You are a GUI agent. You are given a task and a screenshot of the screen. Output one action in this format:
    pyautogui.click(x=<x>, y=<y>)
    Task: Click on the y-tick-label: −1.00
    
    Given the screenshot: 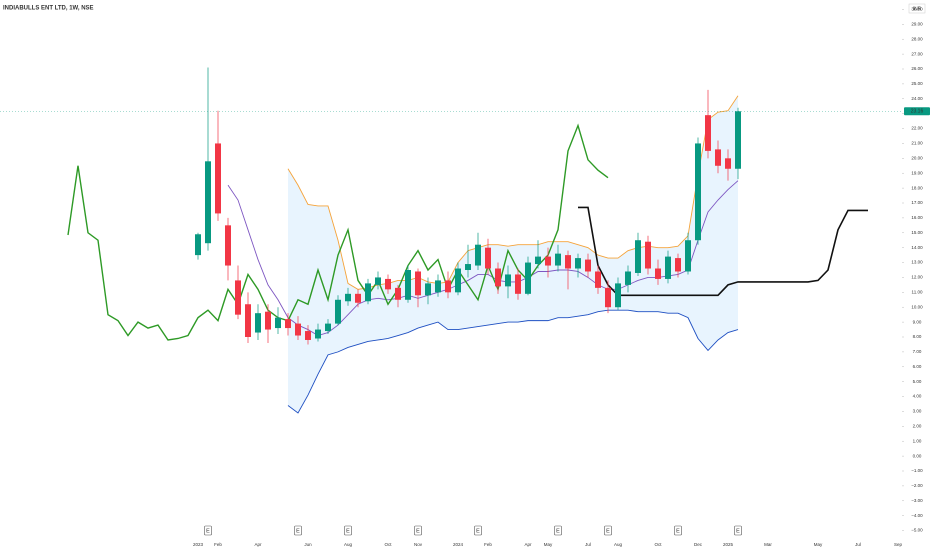 What is the action you would take?
    pyautogui.click(x=917, y=470)
    